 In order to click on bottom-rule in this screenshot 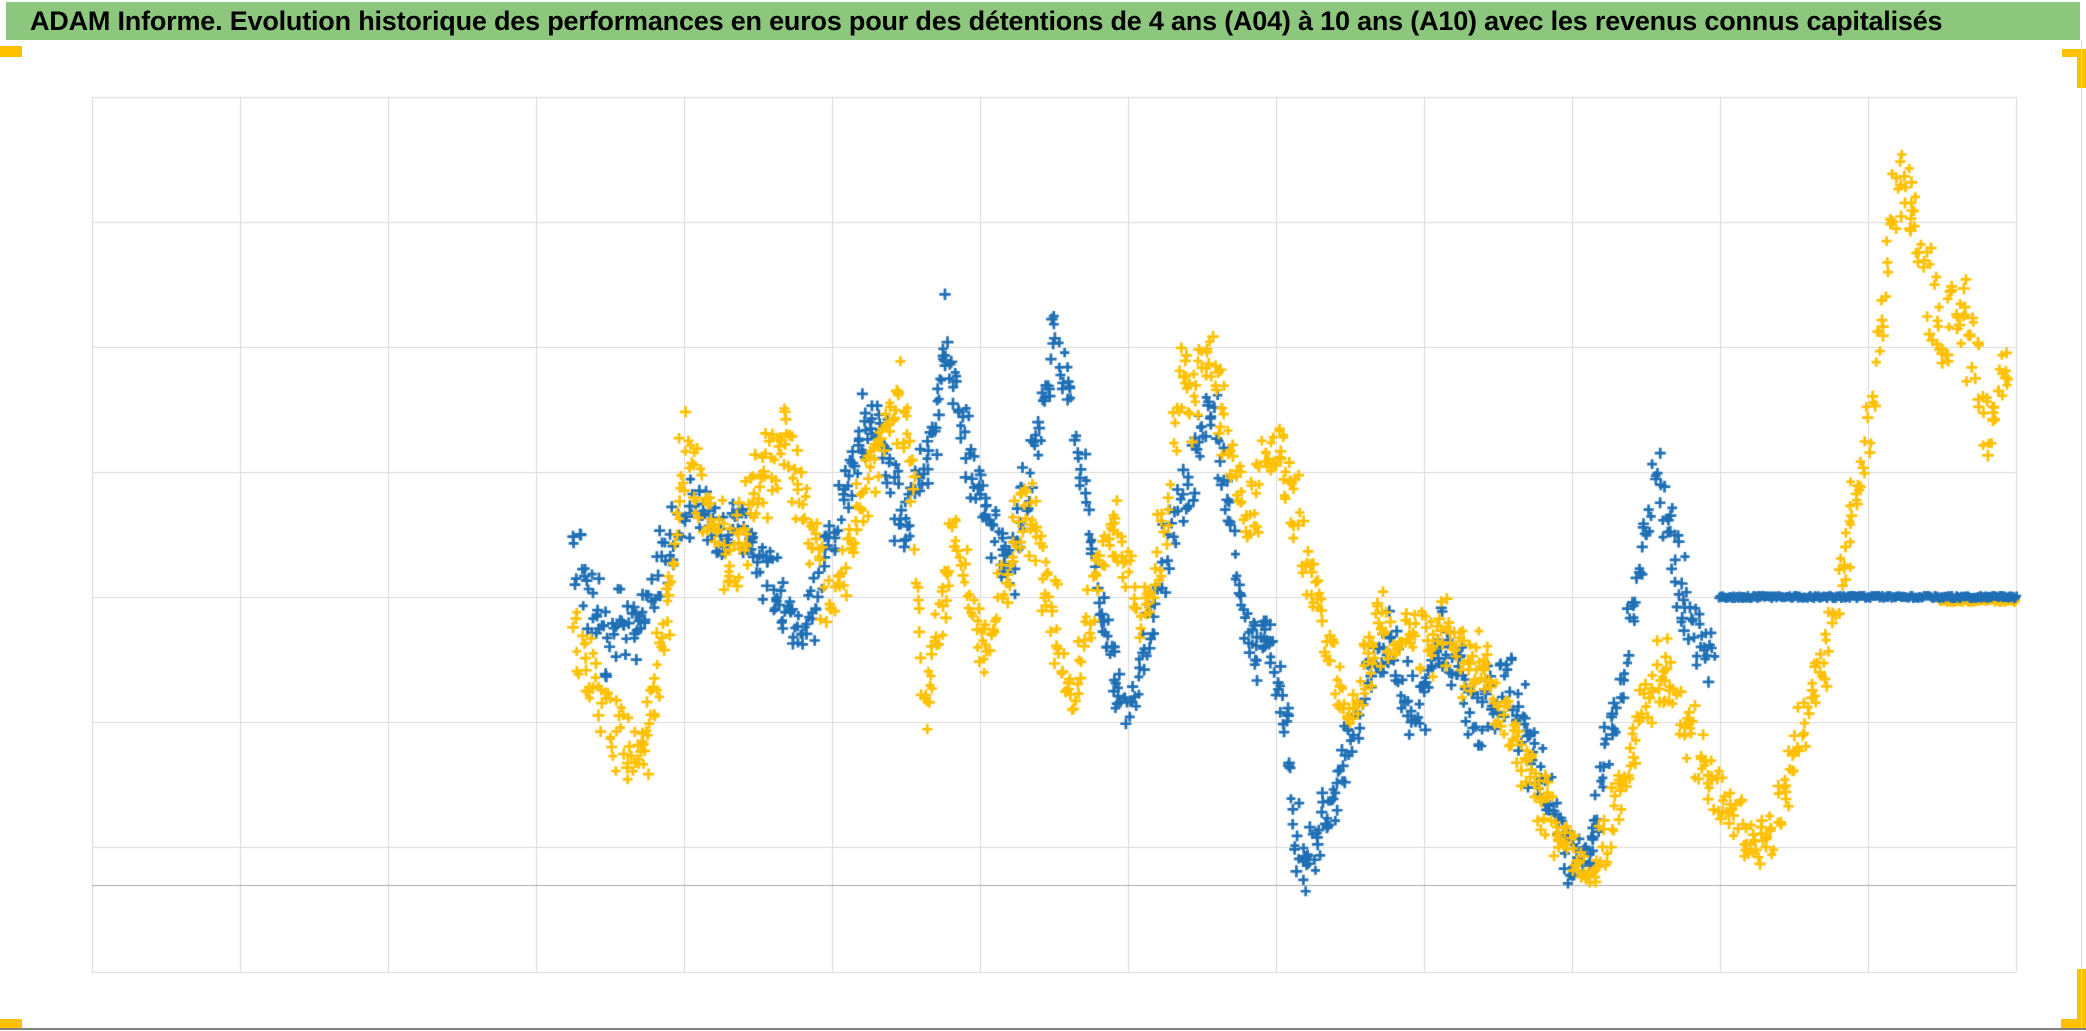, I will do `click(1043, 1029)`.